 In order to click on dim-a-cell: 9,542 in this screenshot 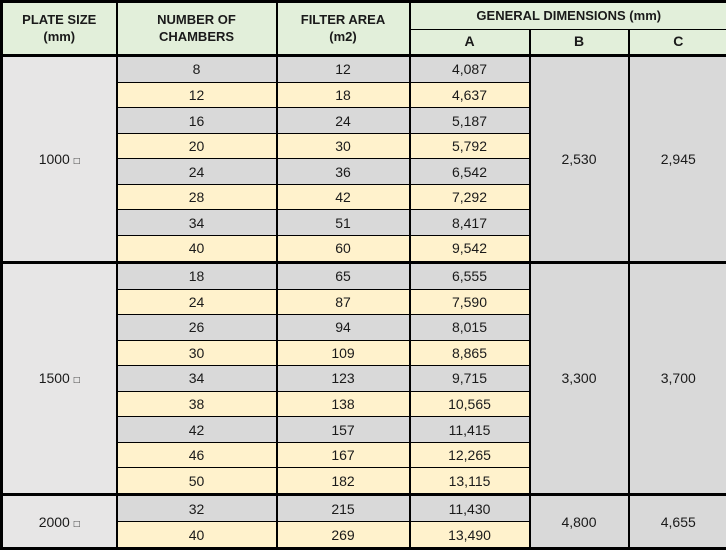, I will do `click(469, 248)`.